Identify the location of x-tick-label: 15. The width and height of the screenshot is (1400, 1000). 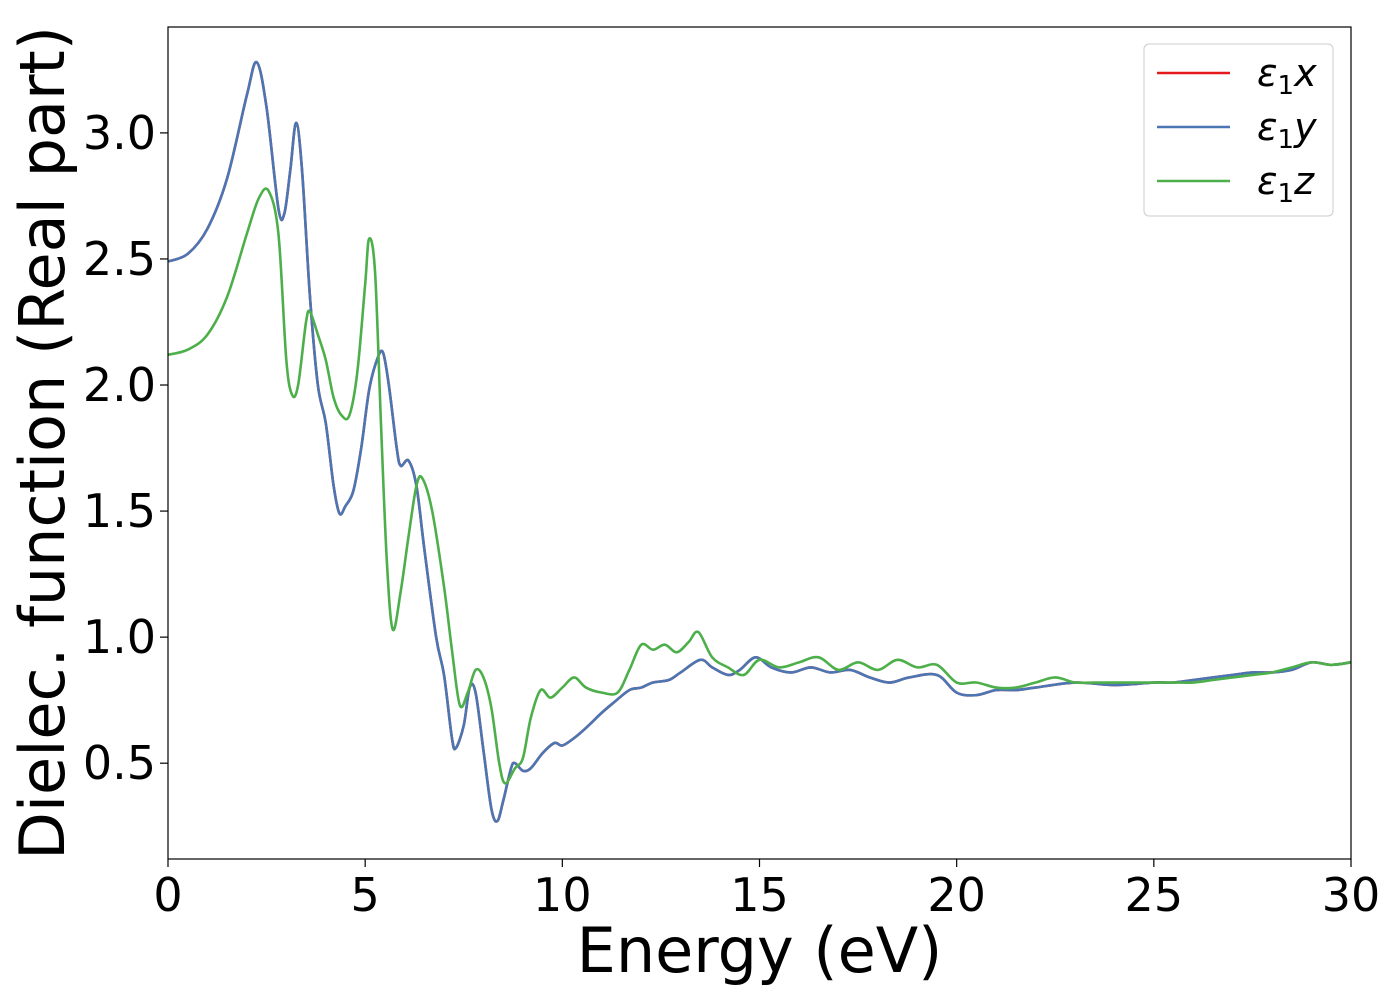
(759, 895).